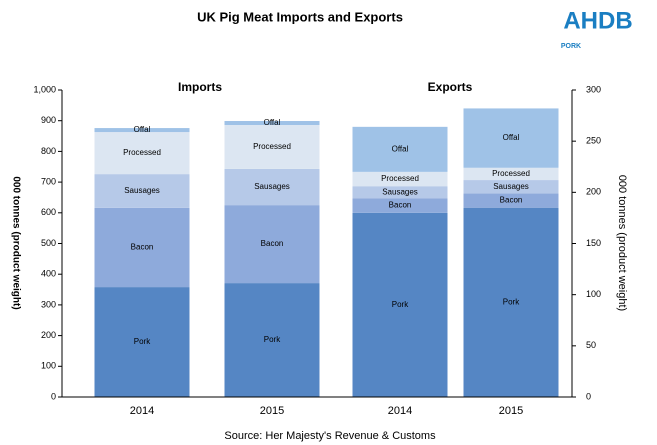 The width and height of the screenshot is (657, 445). I want to click on y-tick-label: 1,000, so click(44, 89).